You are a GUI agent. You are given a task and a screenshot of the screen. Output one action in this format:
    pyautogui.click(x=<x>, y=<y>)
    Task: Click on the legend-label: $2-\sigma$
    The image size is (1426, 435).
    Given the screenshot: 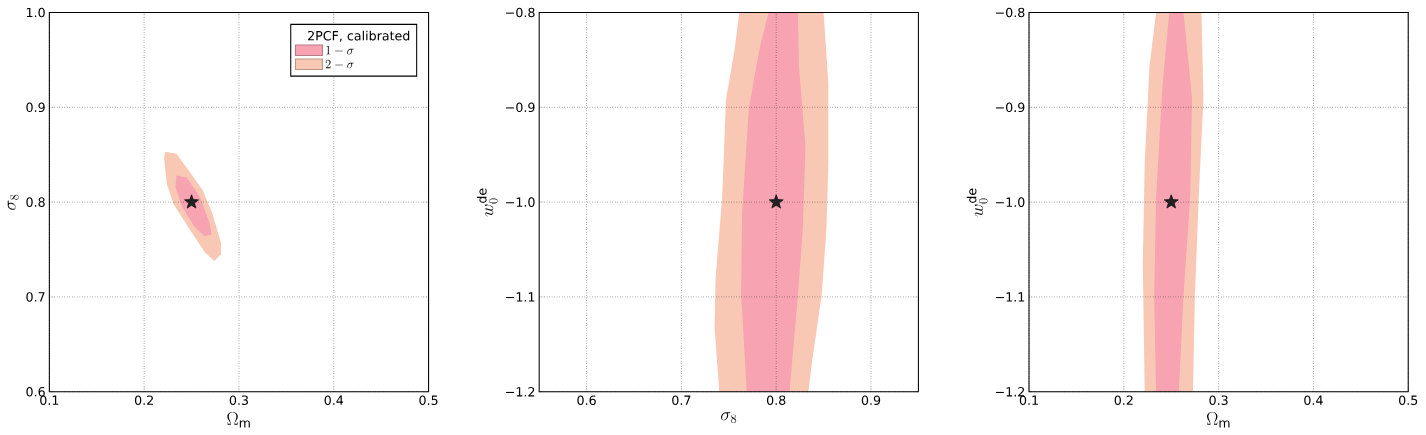 What is the action you would take?
    pyautogui.click(x=339, y=64)
    